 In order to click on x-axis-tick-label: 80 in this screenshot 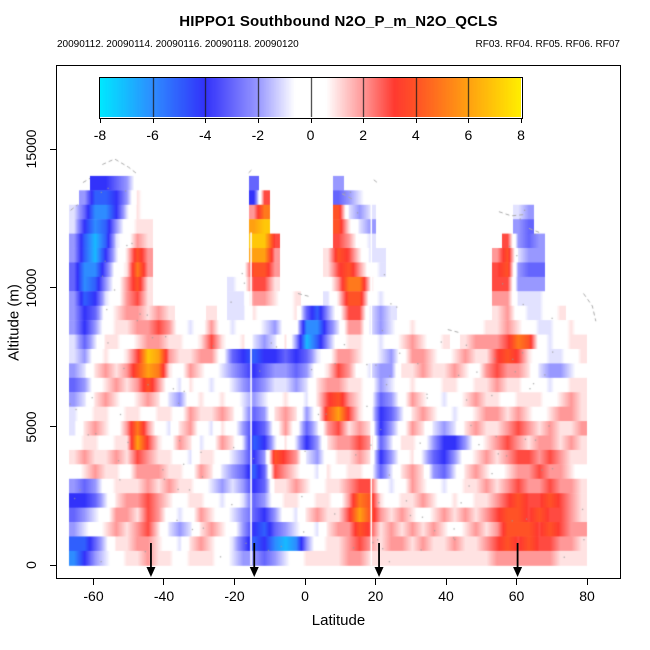, I will do `click(587, 596)`.